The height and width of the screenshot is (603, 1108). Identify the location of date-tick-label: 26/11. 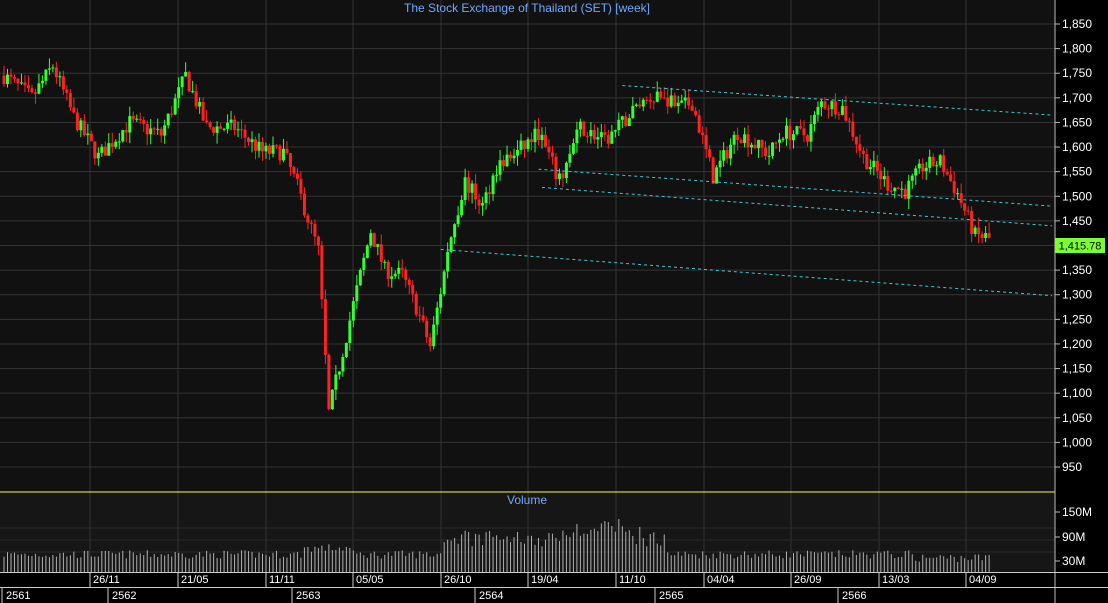
(106, 580).